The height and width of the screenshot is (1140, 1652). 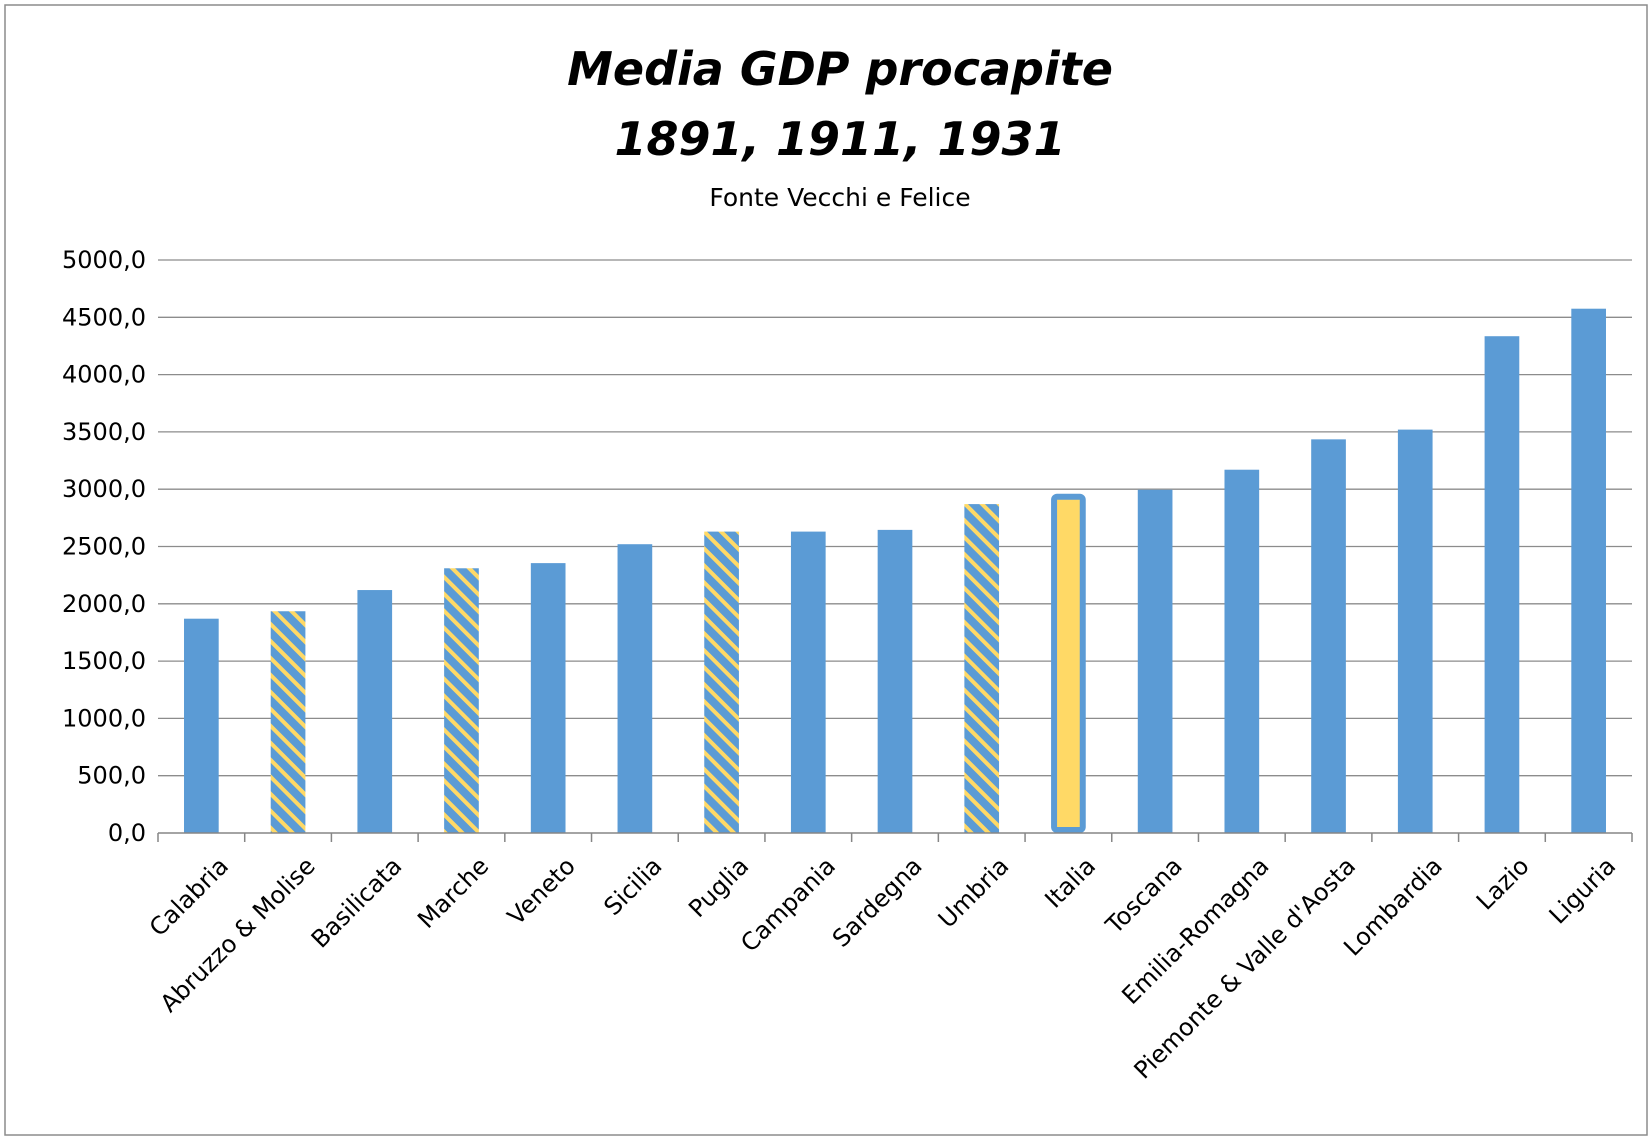 I want to click on y-tick-label: 3500,0, so click(x=104, y=432).